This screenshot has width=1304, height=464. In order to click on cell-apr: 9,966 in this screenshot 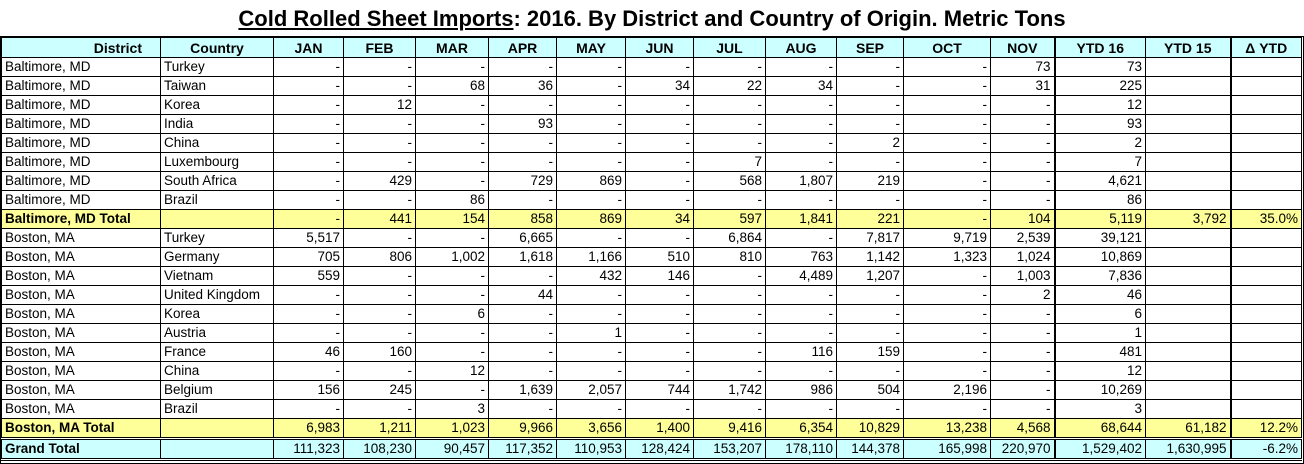, I will do `click(522, 428)`.